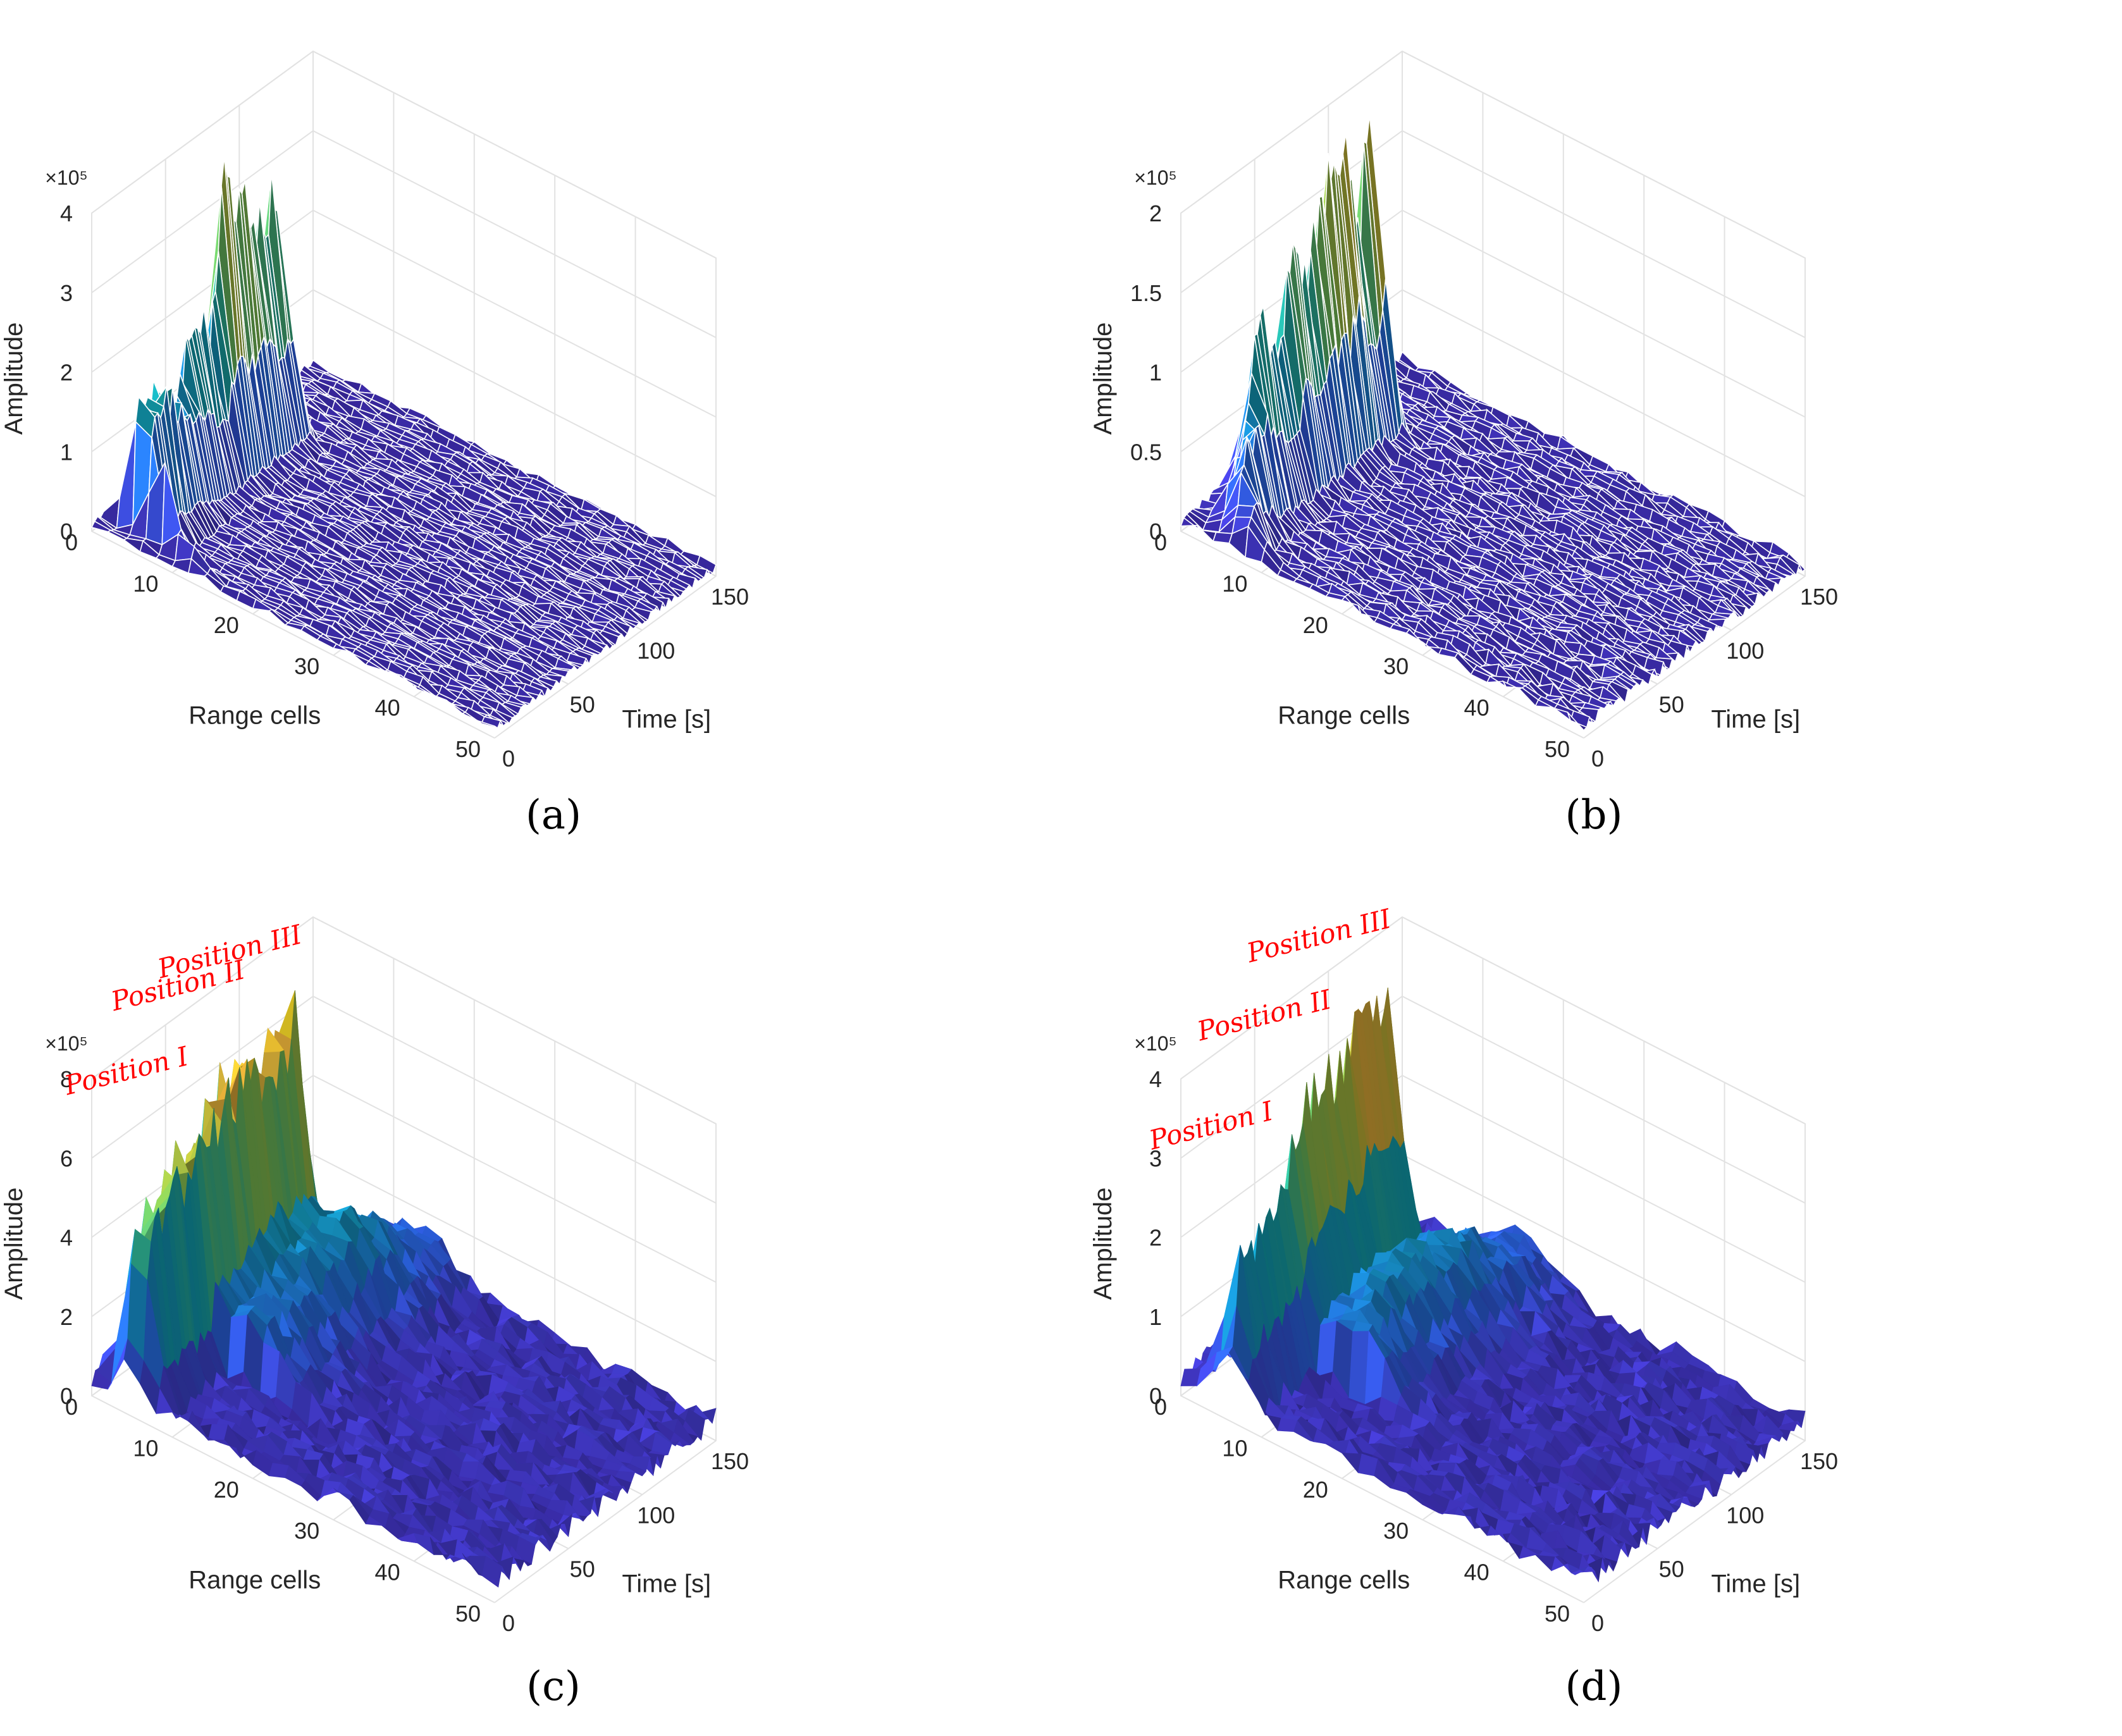 Image resolution: width=2122 pixels, height=1736 pixels. What do you see at coordinates (1594, 815) in the screenshot?
I see `panel-label: (b)` at bounding box center [1594, 815].